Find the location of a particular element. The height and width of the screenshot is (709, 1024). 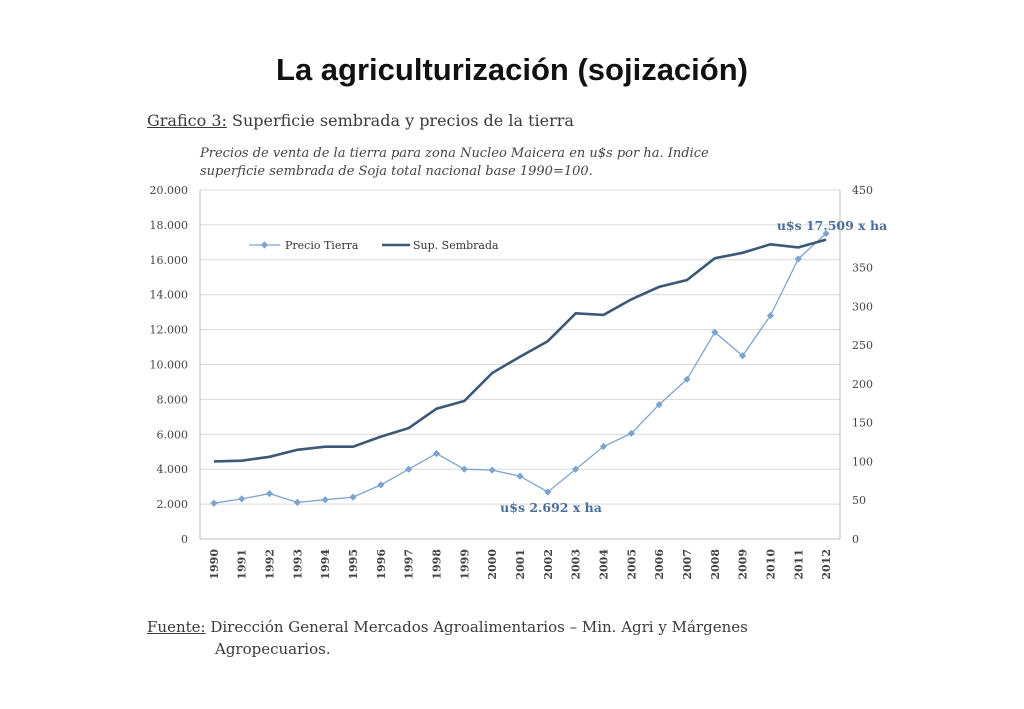

y-left-tick-label: 10.000 is located at coordinates (169, 365).